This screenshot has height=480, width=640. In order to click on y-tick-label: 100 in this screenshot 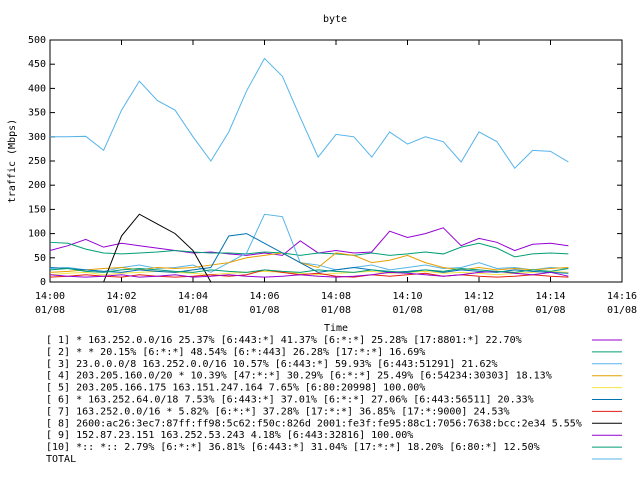, I will do `click(37, 234)`.